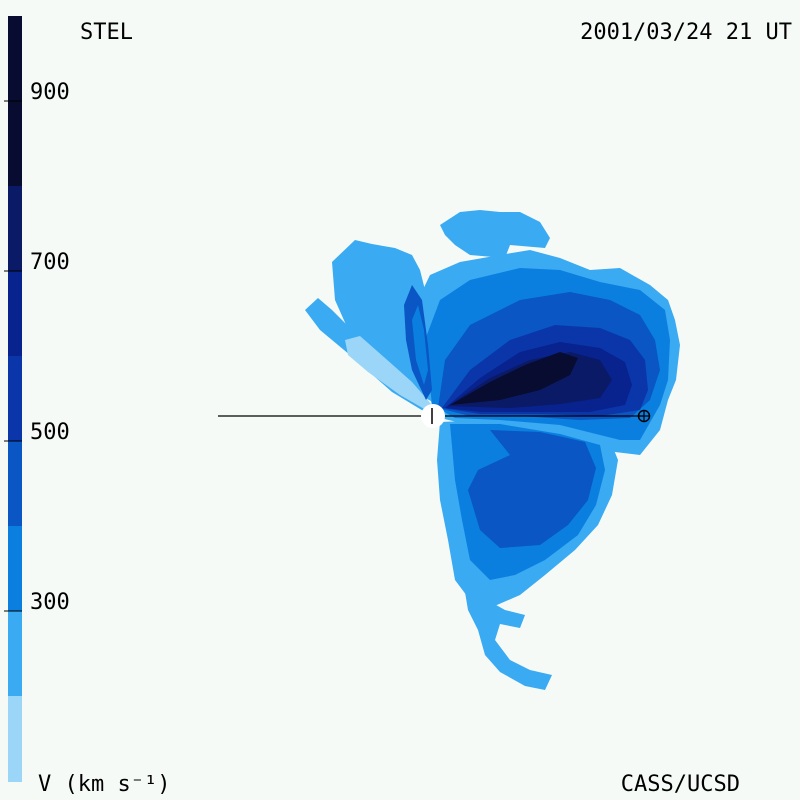 This screenshot has width=800, height=800. What do you see at coordinates (388, 373) in the screenshot?
I see `pale-ray` at bounding box center [388, 373].